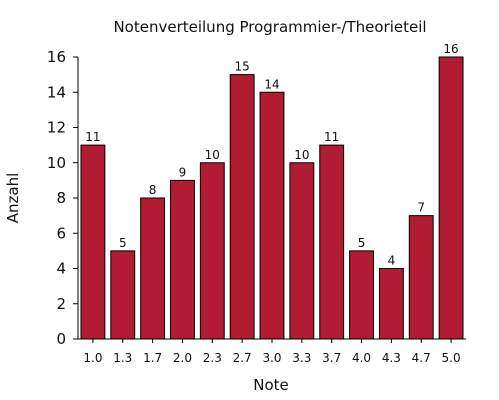  I want to click on x-tick-labels: 1.0 1.3 1.7 2.0 2.3 2.7 3.0 3.3 3.7 4.0 4.3 4.7 5.0, so click(272, 352).